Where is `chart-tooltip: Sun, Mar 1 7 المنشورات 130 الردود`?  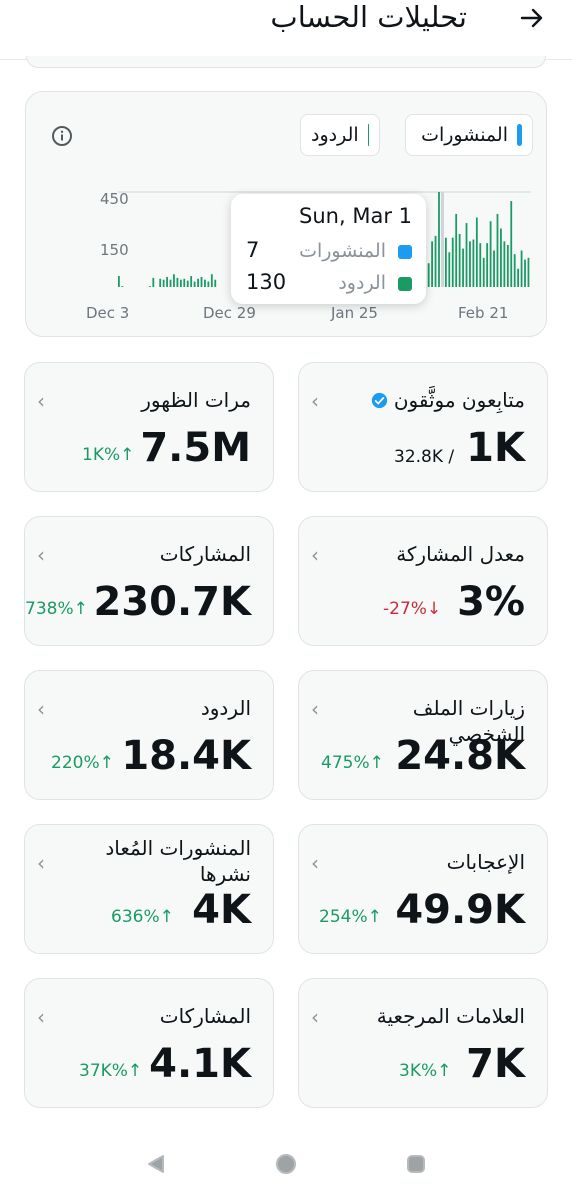 chart-tooltip: Sun, Mar 1 7 المنشورات 130 الردود is located at coordinates (328, 249).